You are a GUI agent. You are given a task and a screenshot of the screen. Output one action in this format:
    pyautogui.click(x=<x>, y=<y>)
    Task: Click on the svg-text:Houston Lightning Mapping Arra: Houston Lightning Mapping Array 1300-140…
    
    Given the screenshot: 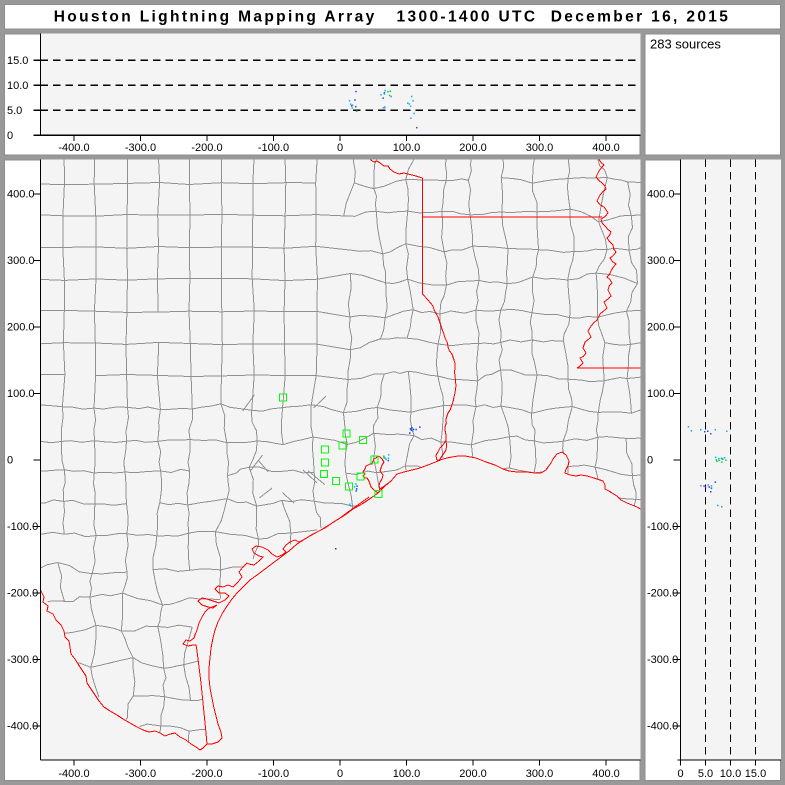 What is the action you would take?
    pyautogui.click(x=392, y=17)
    